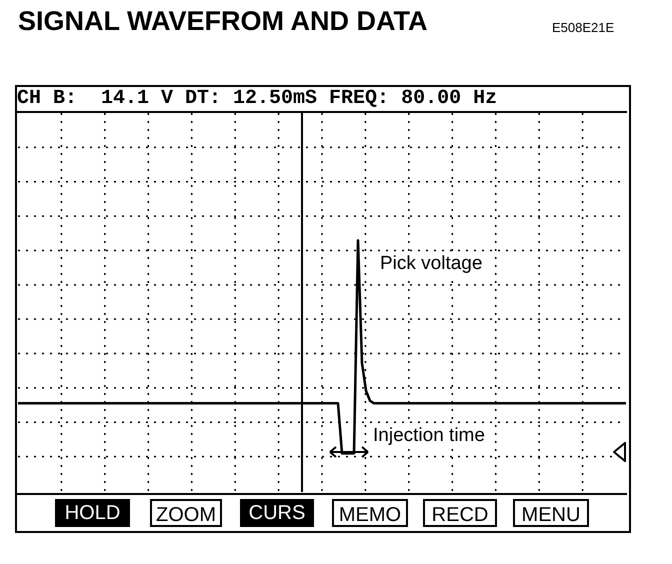 The width and height of the screenshot is (672, 564). I want to click on text: E508E21E, so click(583, 27).